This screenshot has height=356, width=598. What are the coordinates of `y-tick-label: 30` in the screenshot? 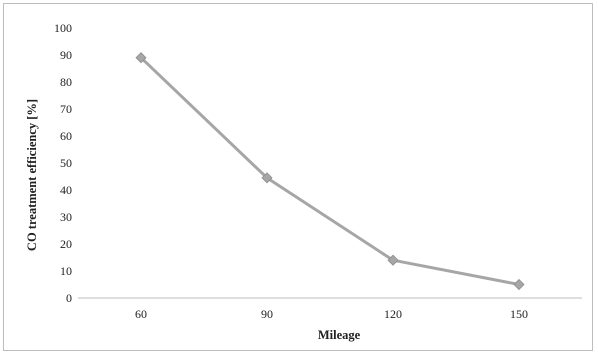 It's located at (66, 217).